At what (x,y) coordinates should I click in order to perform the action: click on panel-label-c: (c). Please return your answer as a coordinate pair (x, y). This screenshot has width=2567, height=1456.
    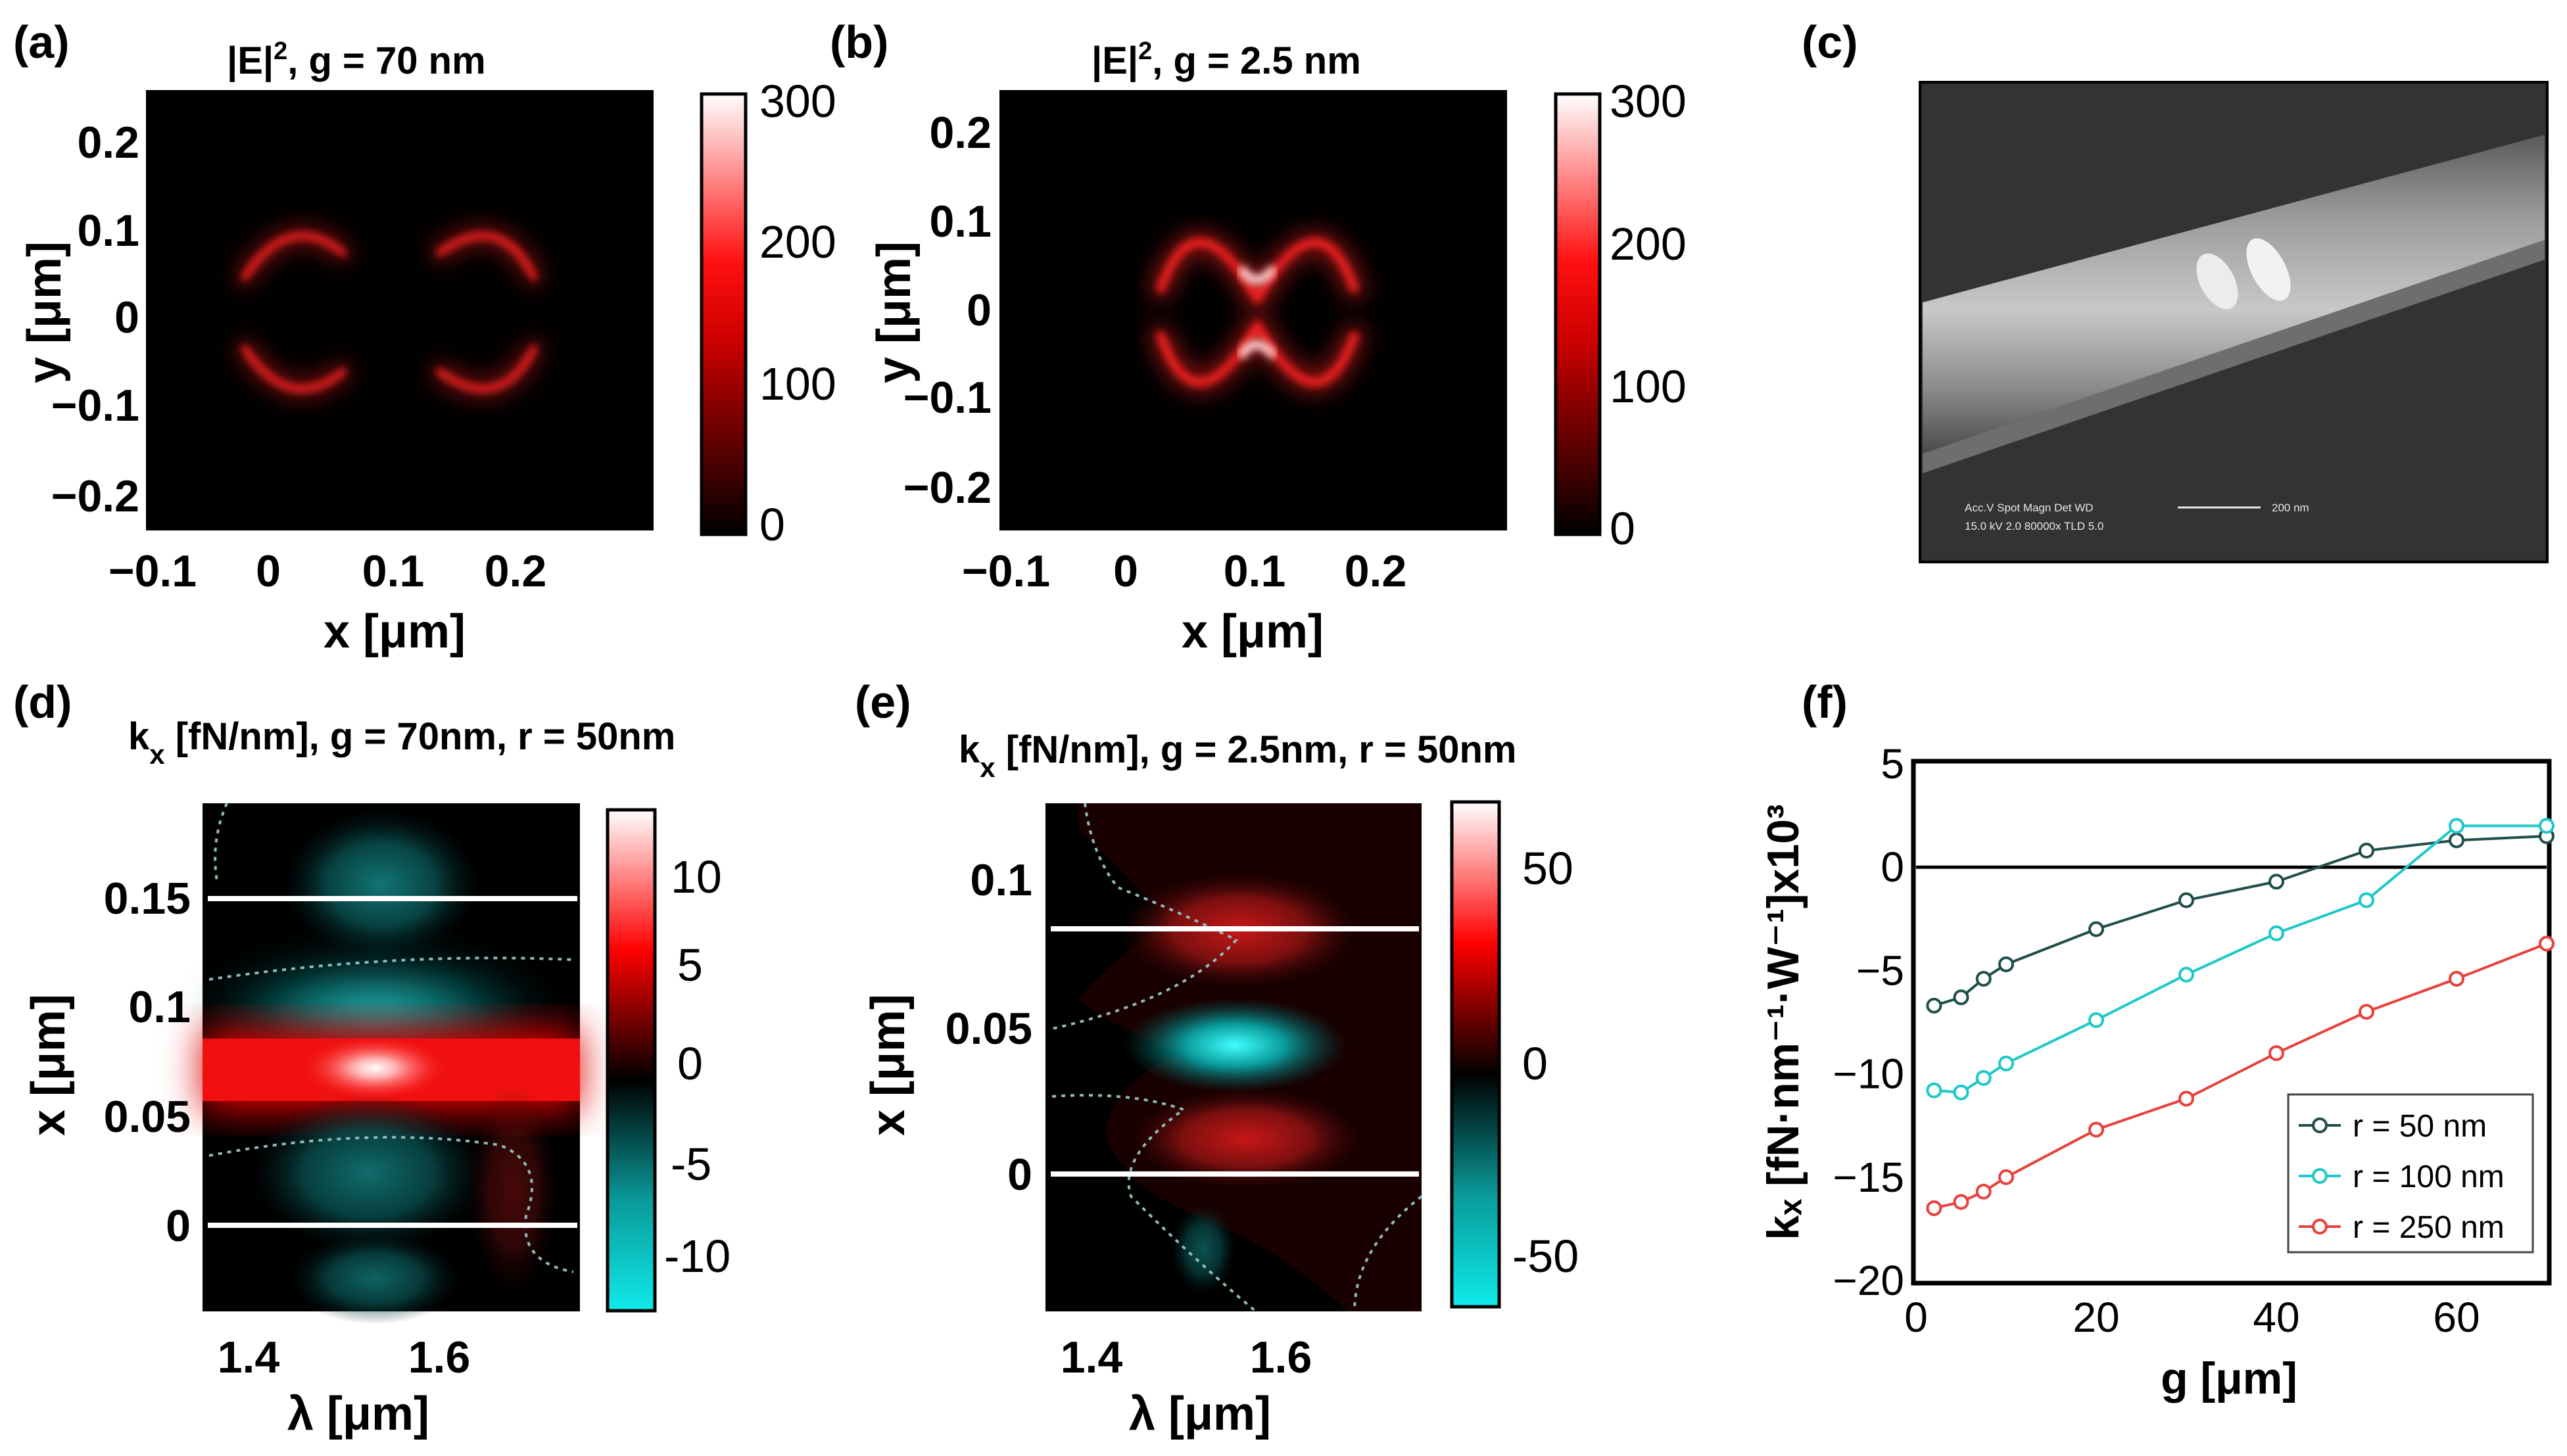
    Looking at the image, I should click on (1830, 42).